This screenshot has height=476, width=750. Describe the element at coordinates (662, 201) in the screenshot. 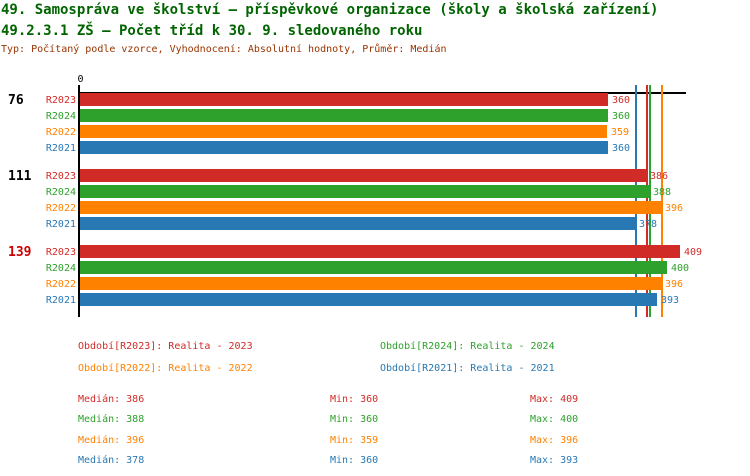

I see `median-line-r2022` at that location.